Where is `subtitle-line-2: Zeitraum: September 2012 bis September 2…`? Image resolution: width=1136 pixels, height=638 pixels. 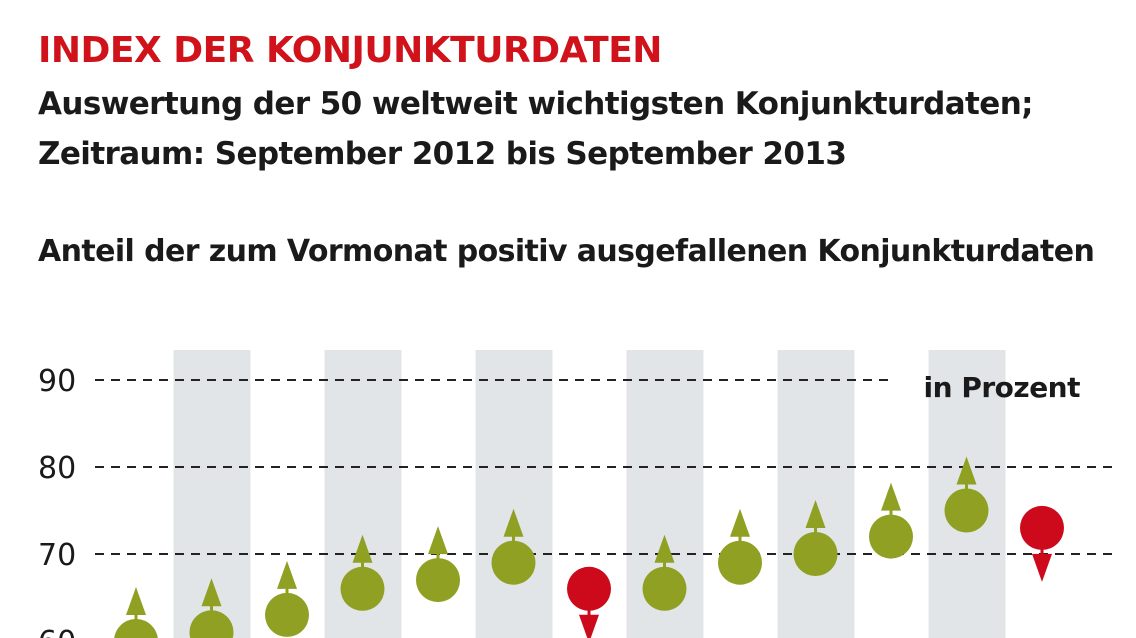
subtitle-line-2: Zeitraum: September 2012 bis September 2… is located at coordinates (442, 154).